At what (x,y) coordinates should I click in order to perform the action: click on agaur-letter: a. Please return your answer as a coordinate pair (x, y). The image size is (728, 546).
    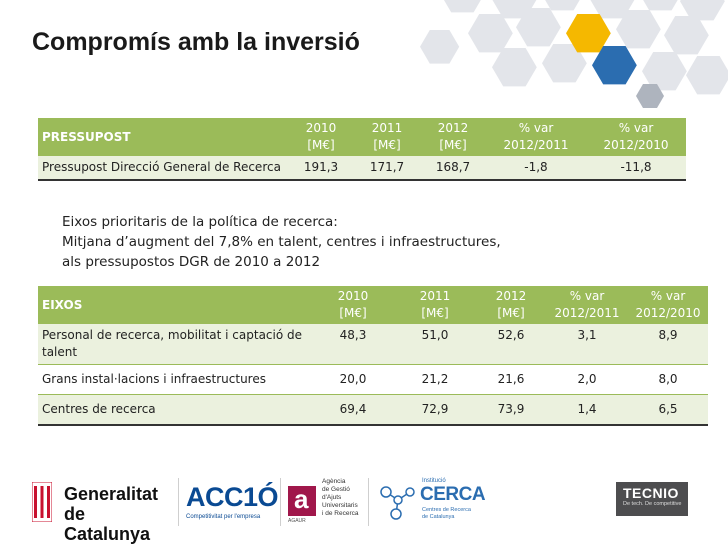
    Looking at the image, I should click on (301, 499).